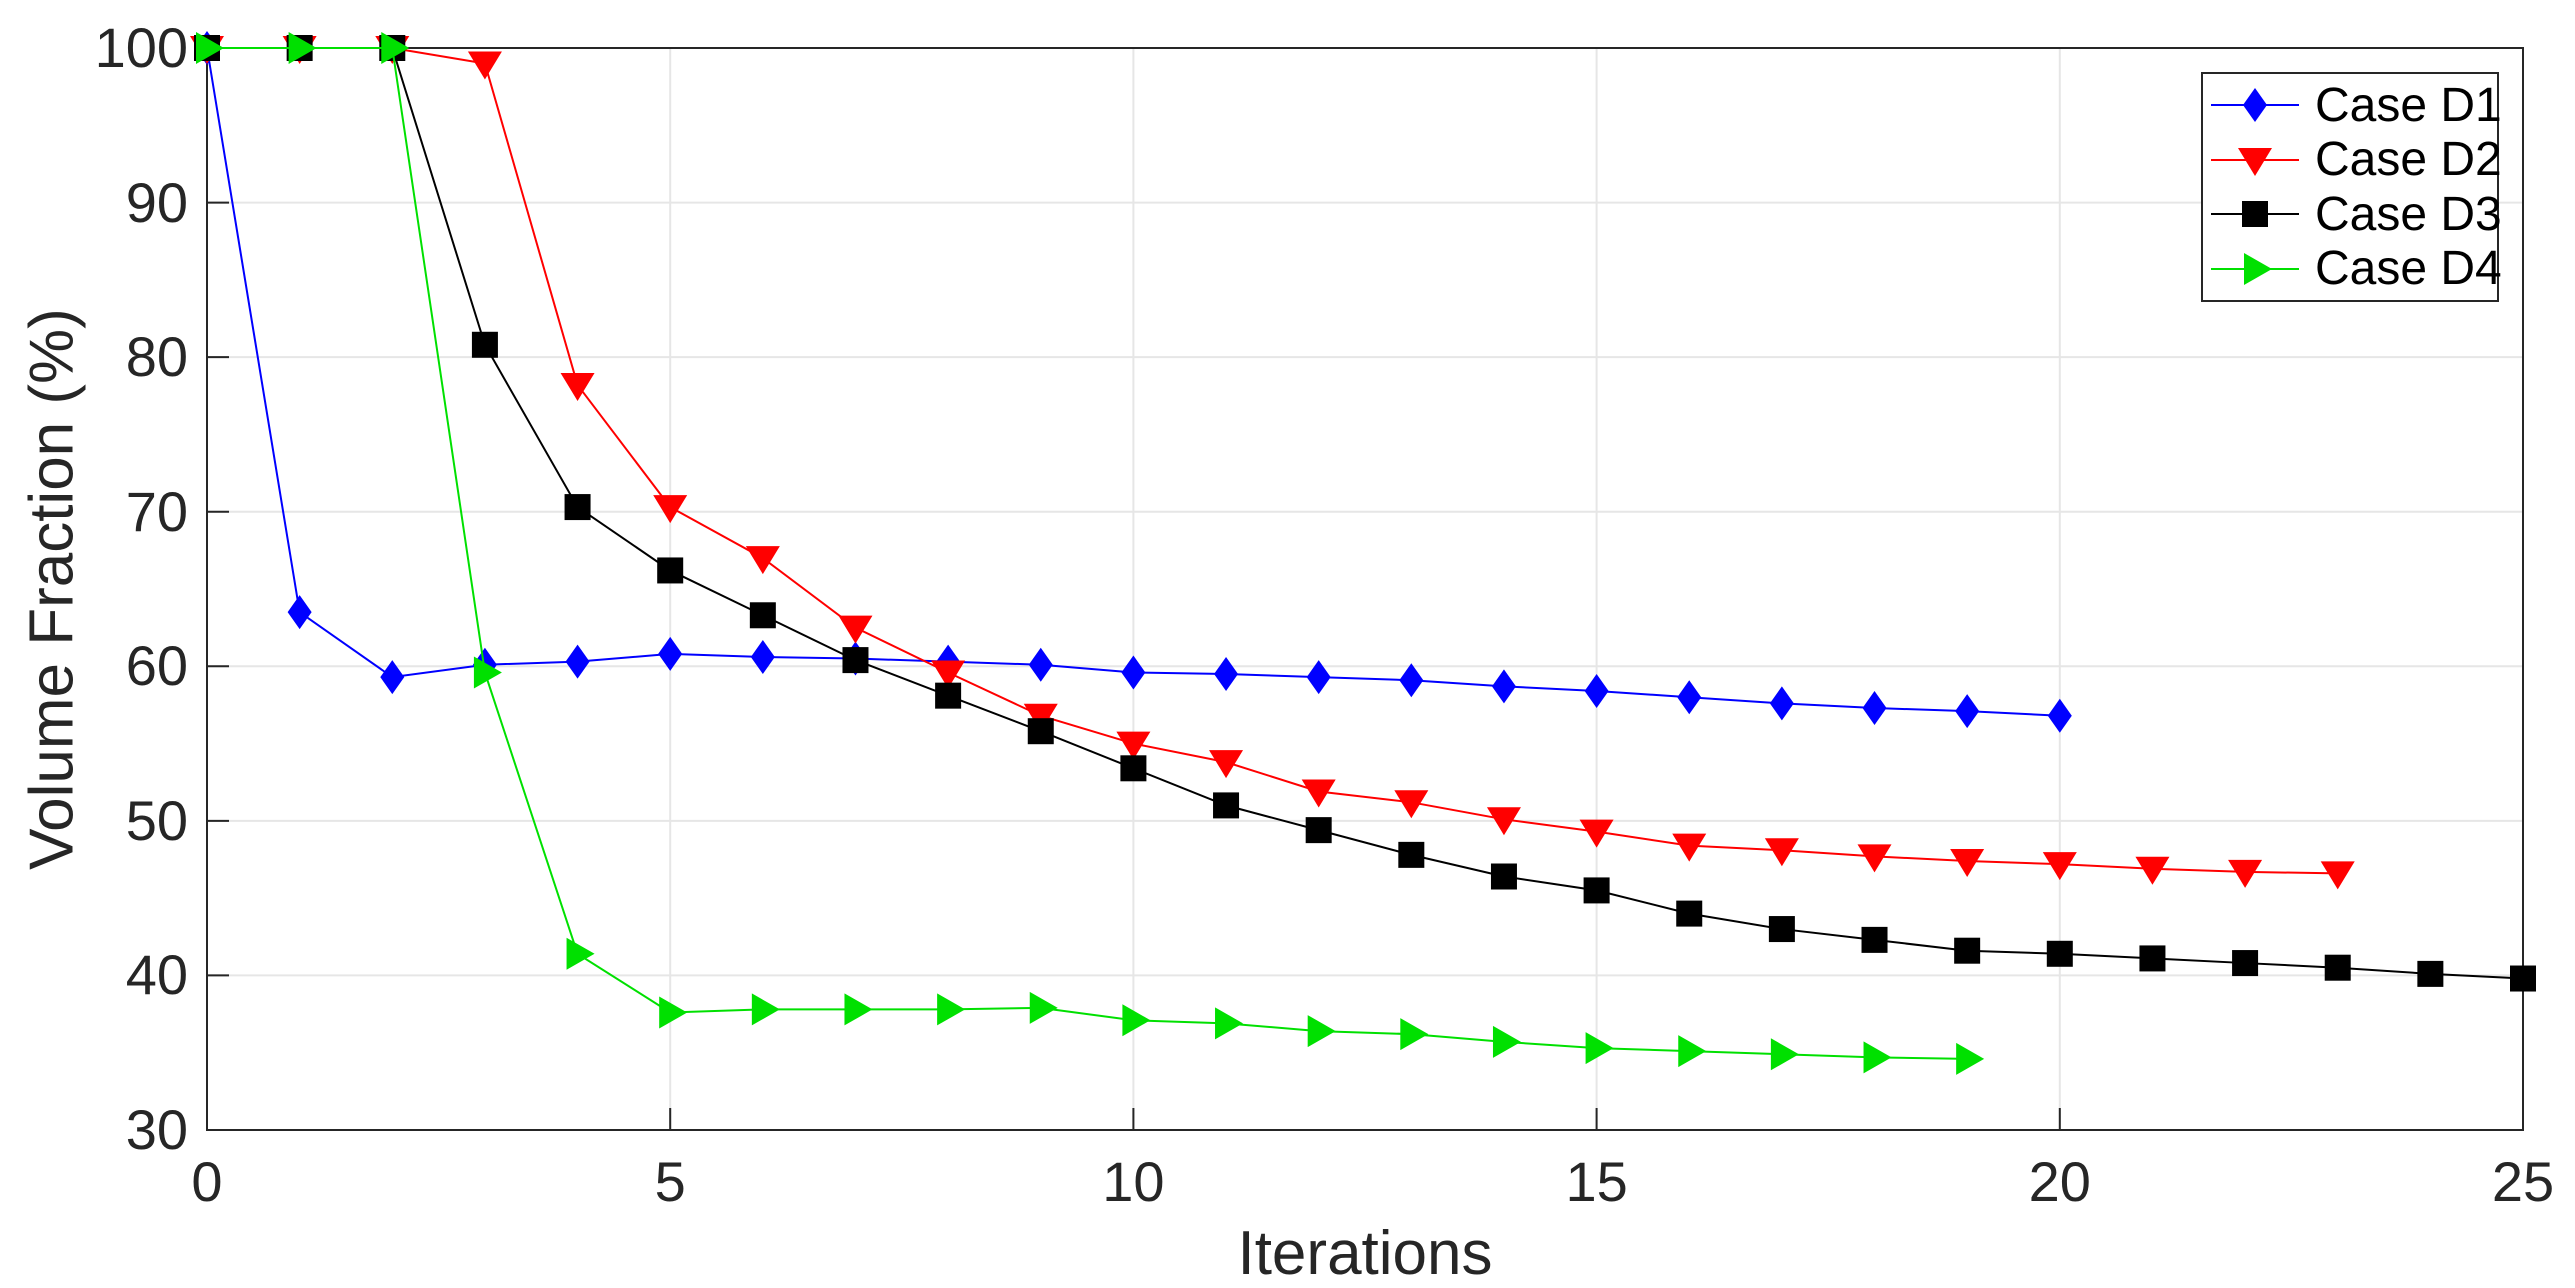 The width and height of the screenshot is (2575, 1288). What do you see at coordinates (2408, 160) in the screenshot?
I see `legend-label: Case D2` at bounding box center [2408, 160].